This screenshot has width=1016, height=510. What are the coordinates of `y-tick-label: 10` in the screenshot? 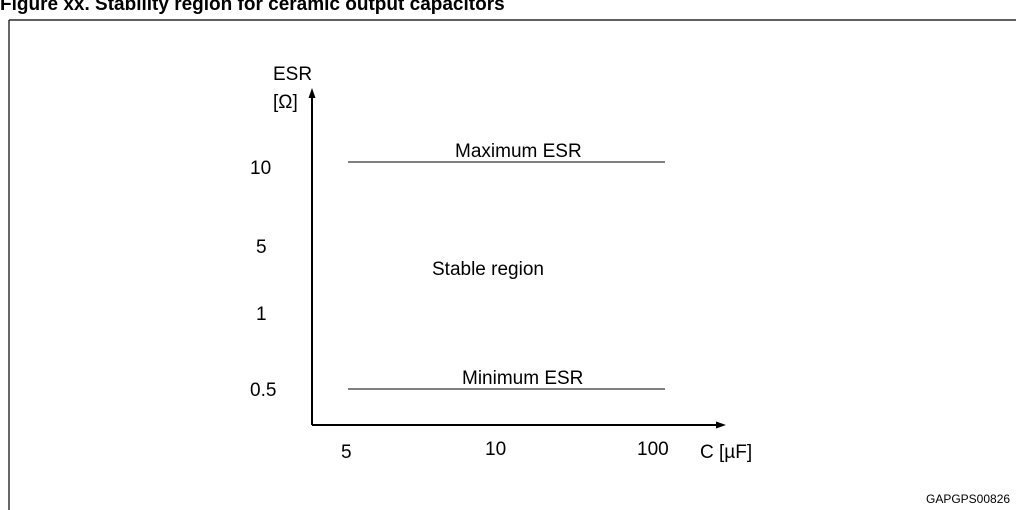 It's located at (260, 168).